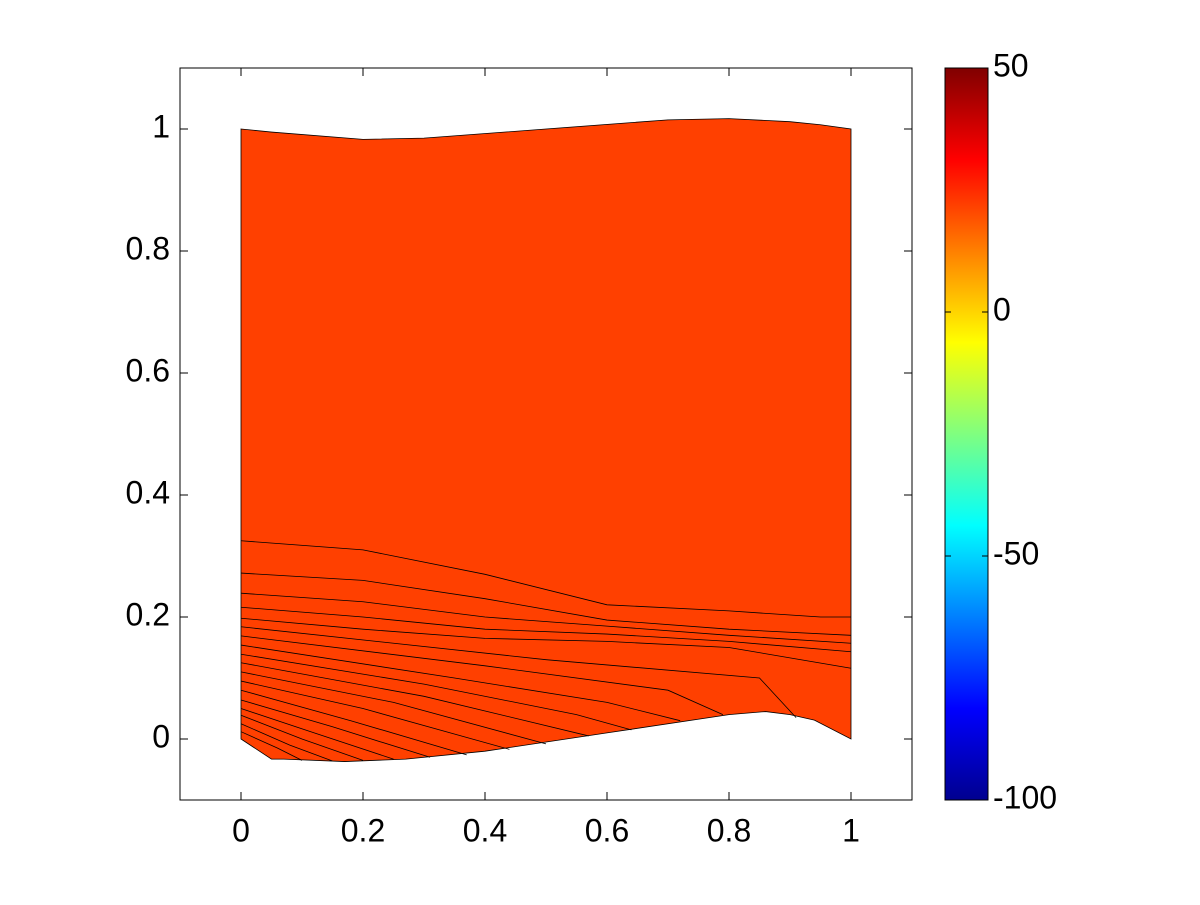 This screenshot has width=1200, height=905. What do you see at coordinates (363, 830) in the screenshot?
I see `x-tick-label: 0.2` at bounding box center [363, 830].